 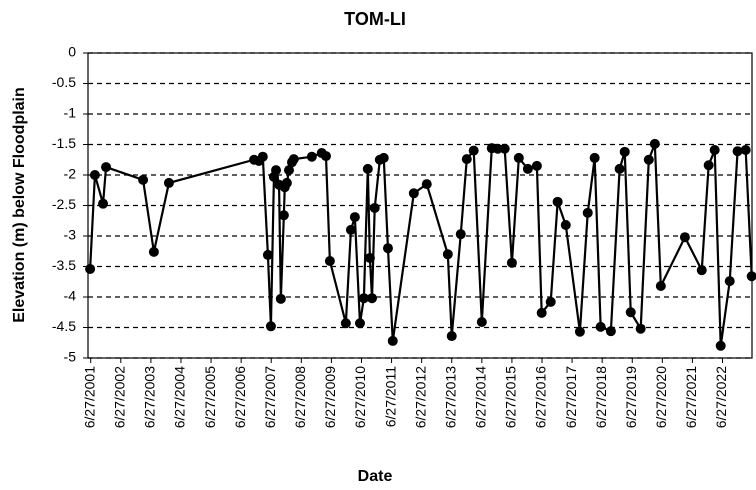 What do you see at coordinates (360, 397) in the screenshot?
I see `x-tick-label: 6/27/2010` at bounding box center [360, 397].